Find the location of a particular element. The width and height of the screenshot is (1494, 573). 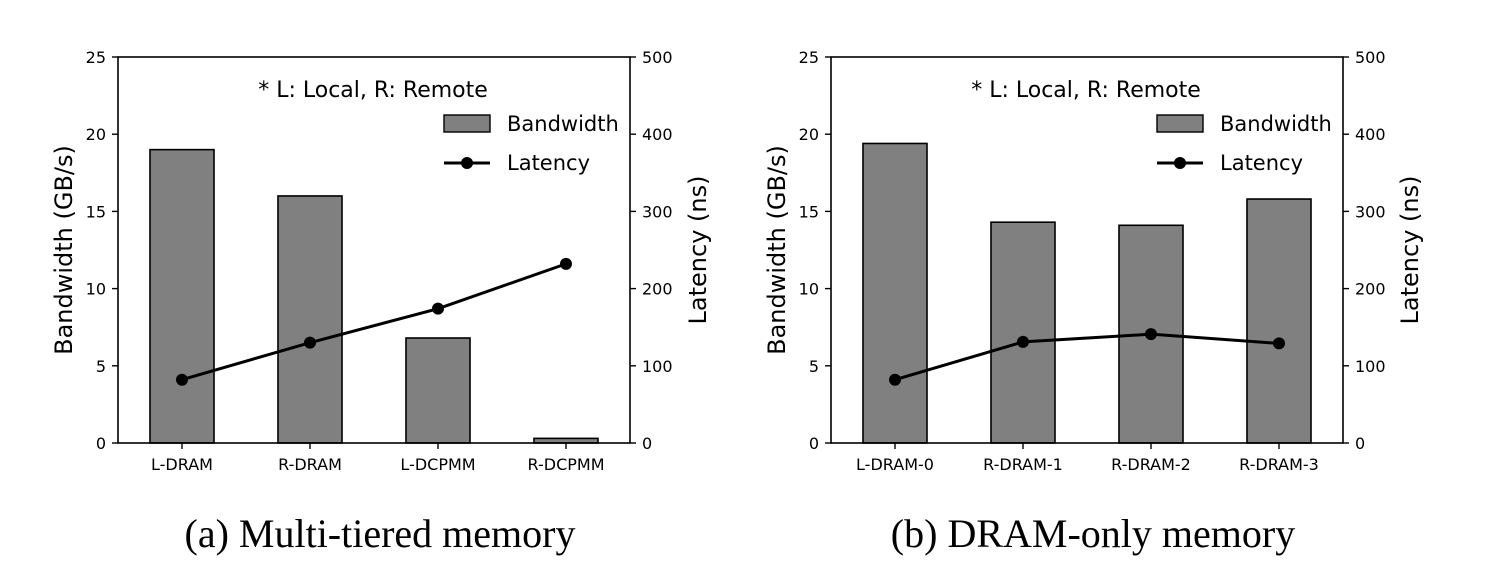

panel-caption: (b) DRAM-only memory is located at coordinates (1093, 533).